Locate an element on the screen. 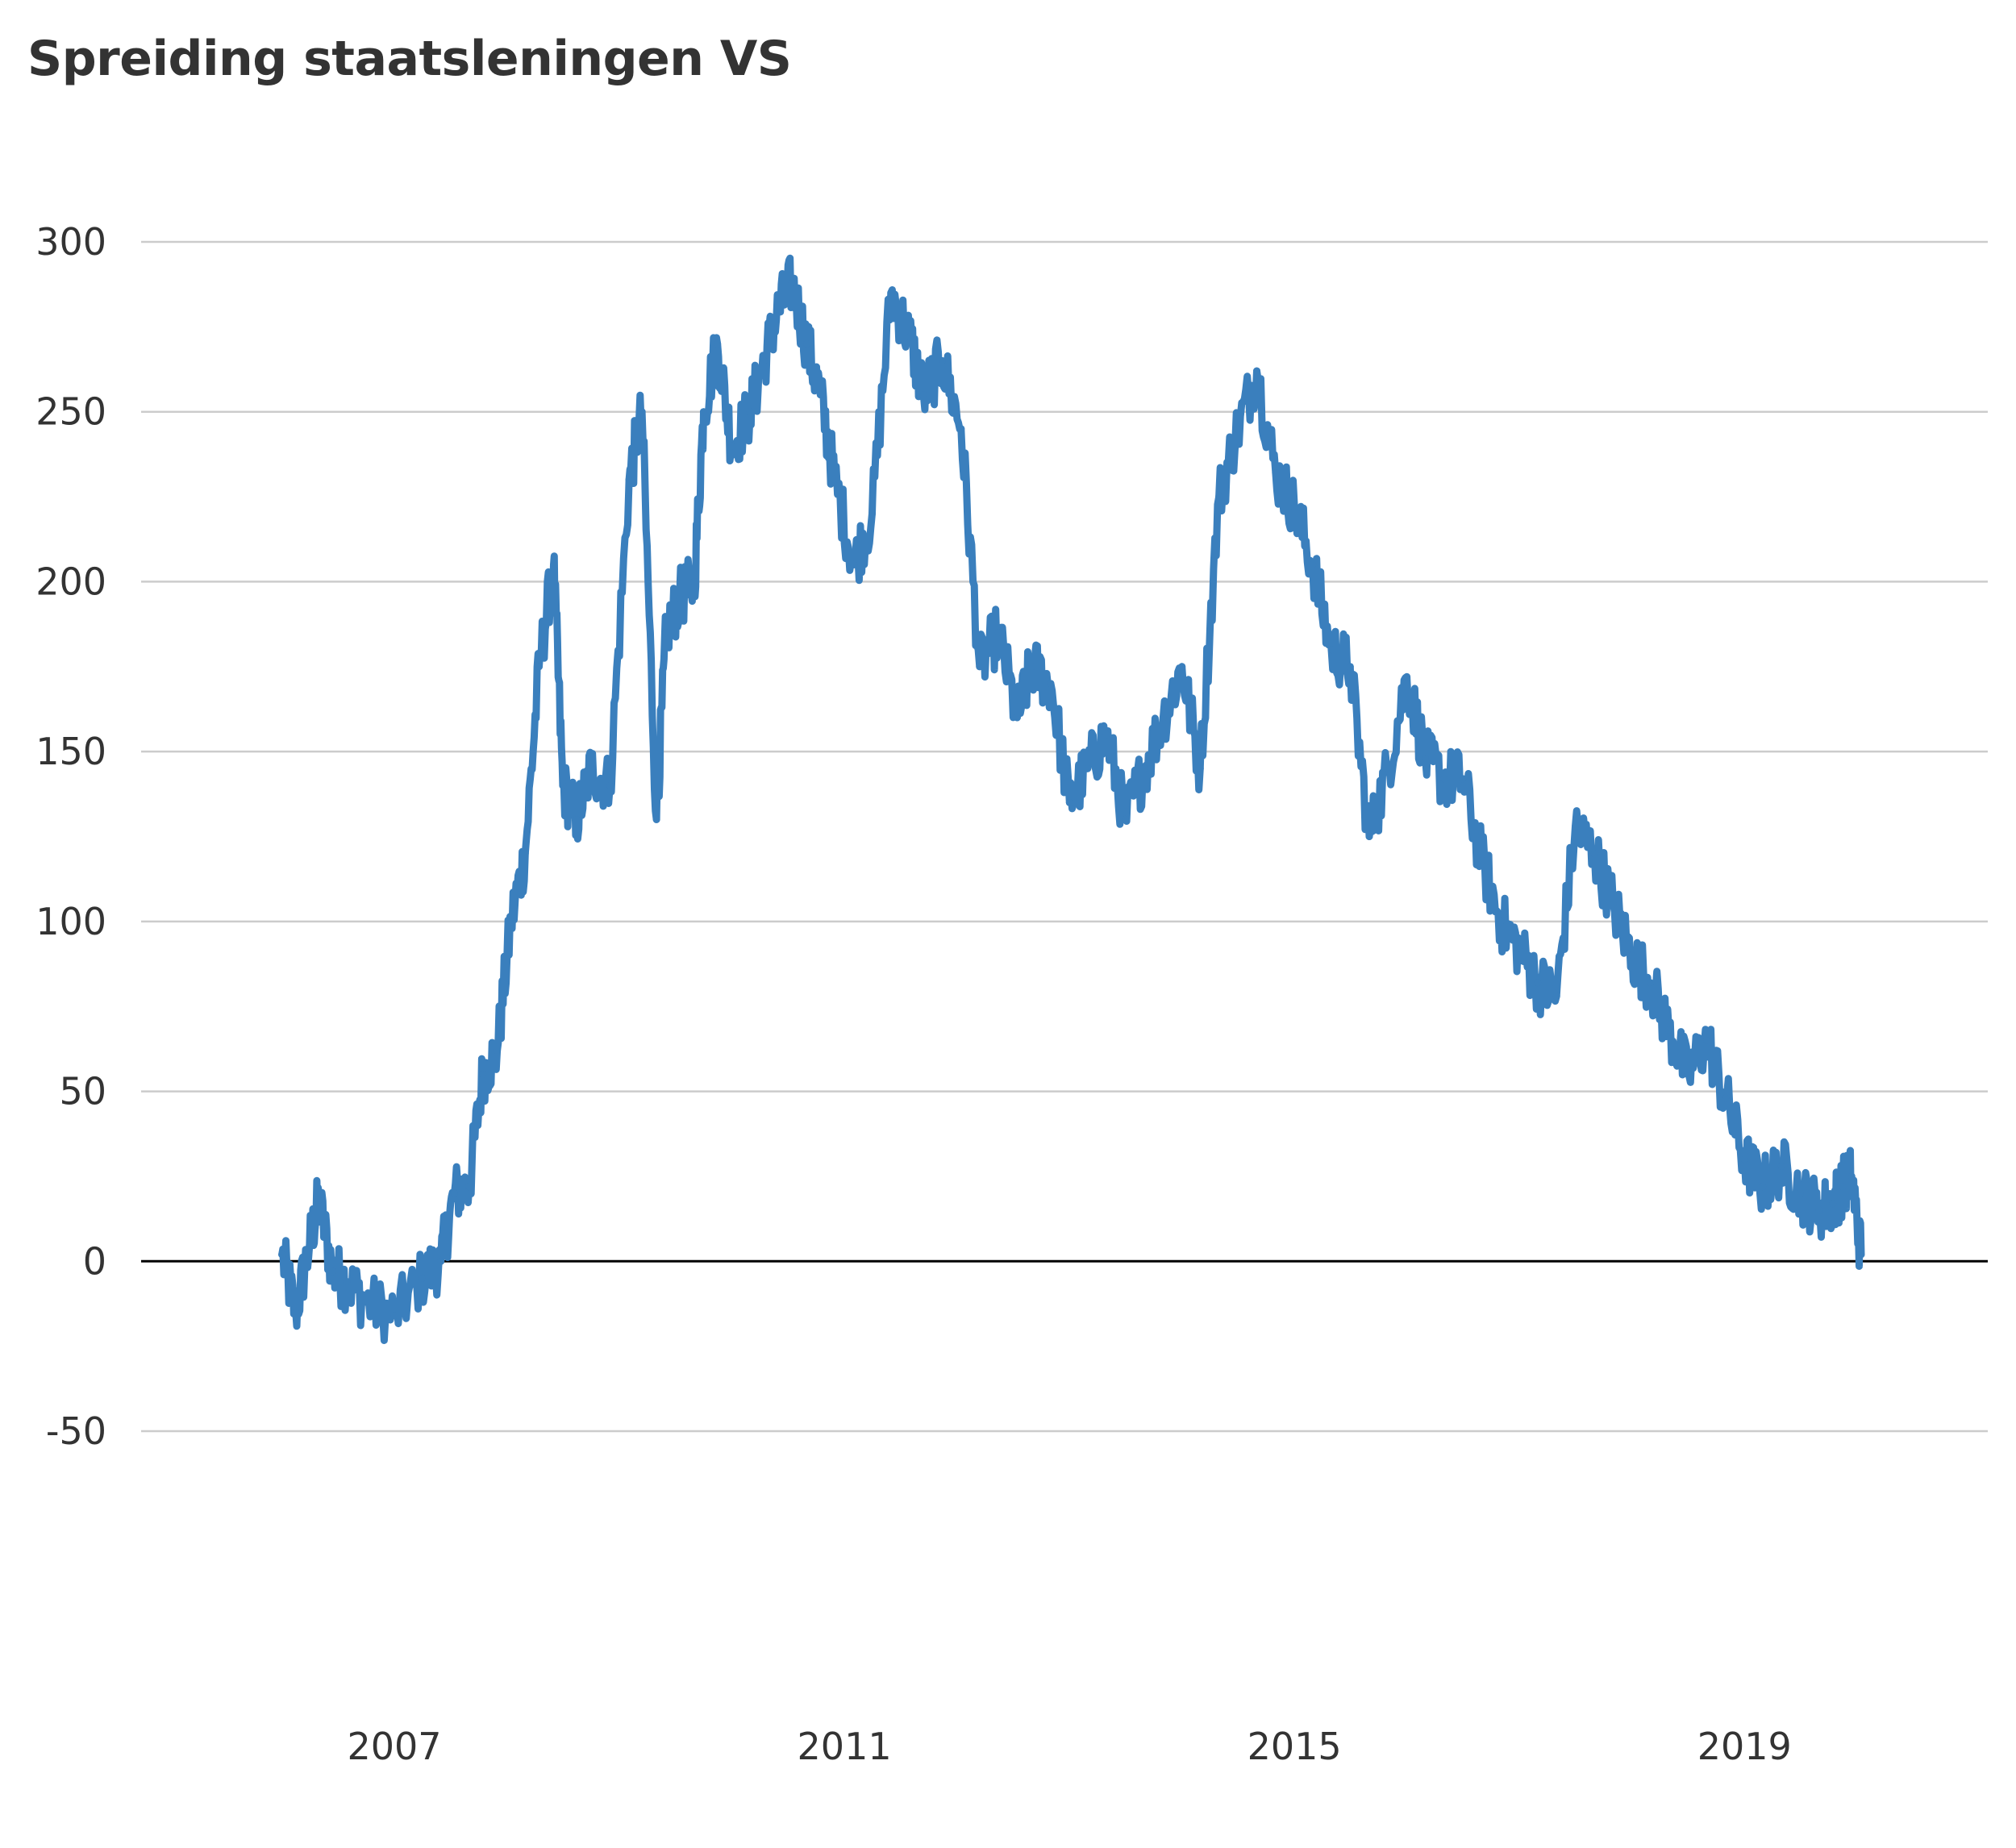 The image size is (2016, 1848). y-tick-label: 100 is located at coordinates (70, 921).